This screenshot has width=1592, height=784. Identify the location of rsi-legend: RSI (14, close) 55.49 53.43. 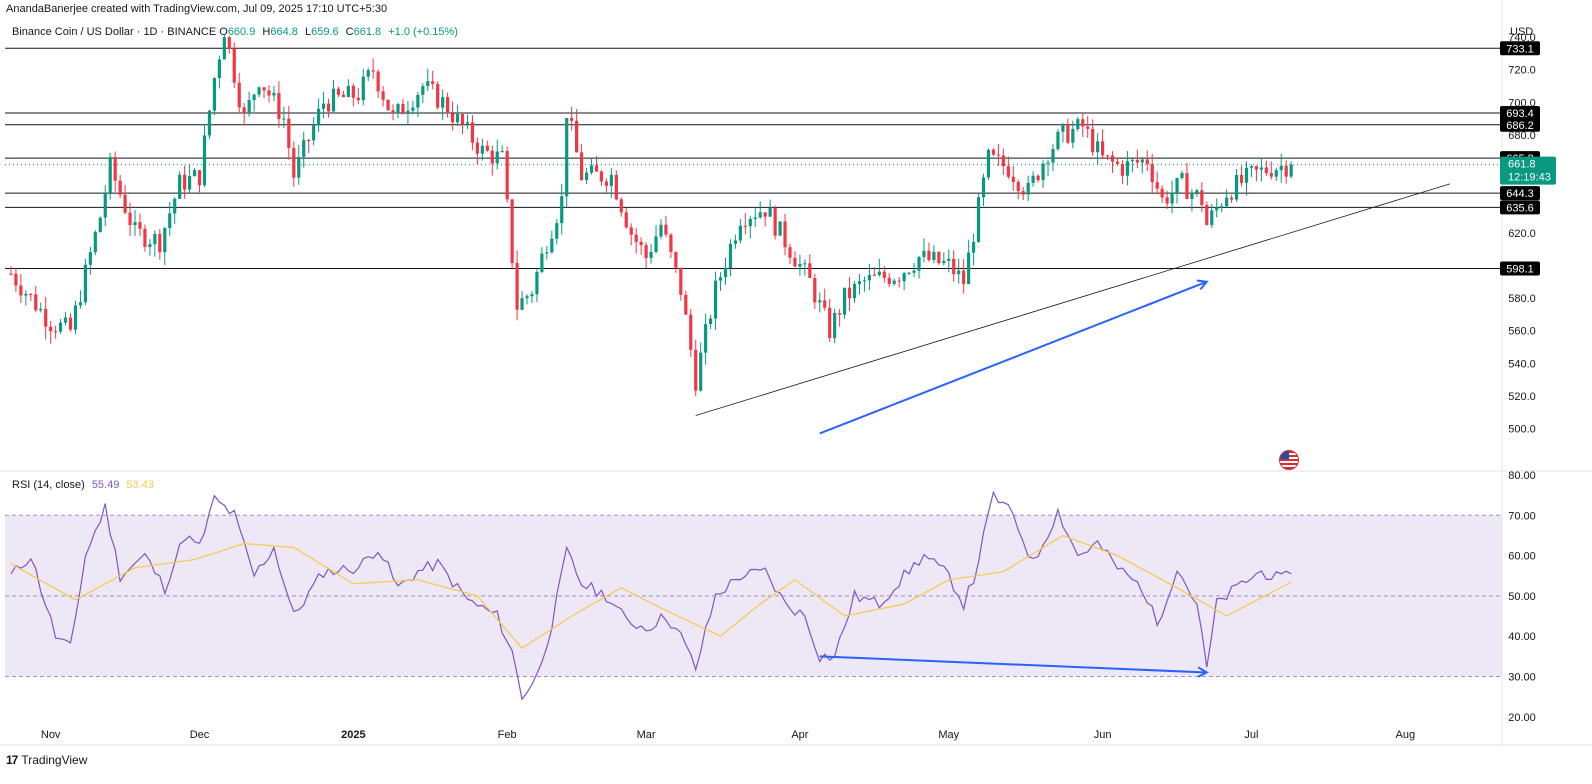
(83, 485).